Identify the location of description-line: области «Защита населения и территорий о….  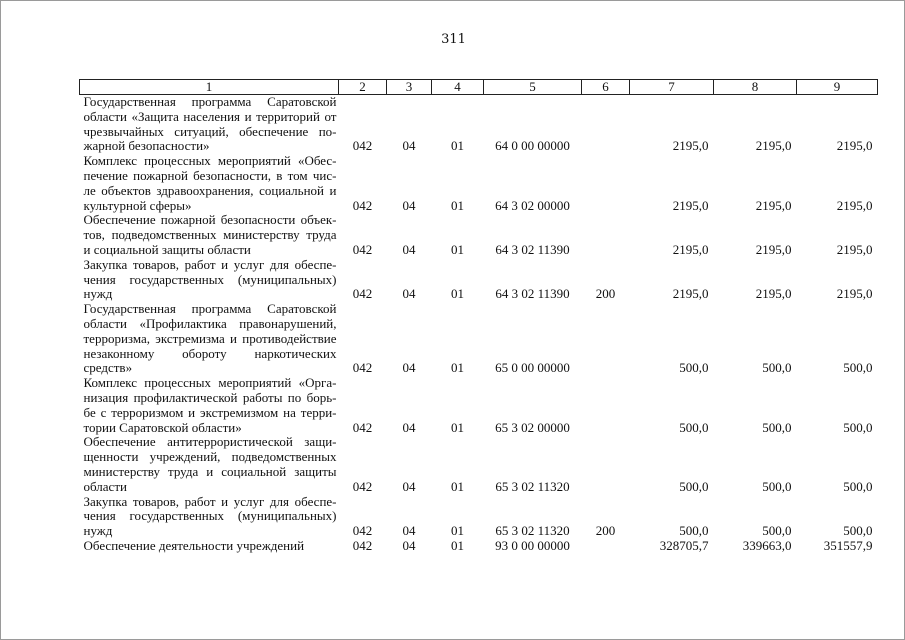
(210, 116).